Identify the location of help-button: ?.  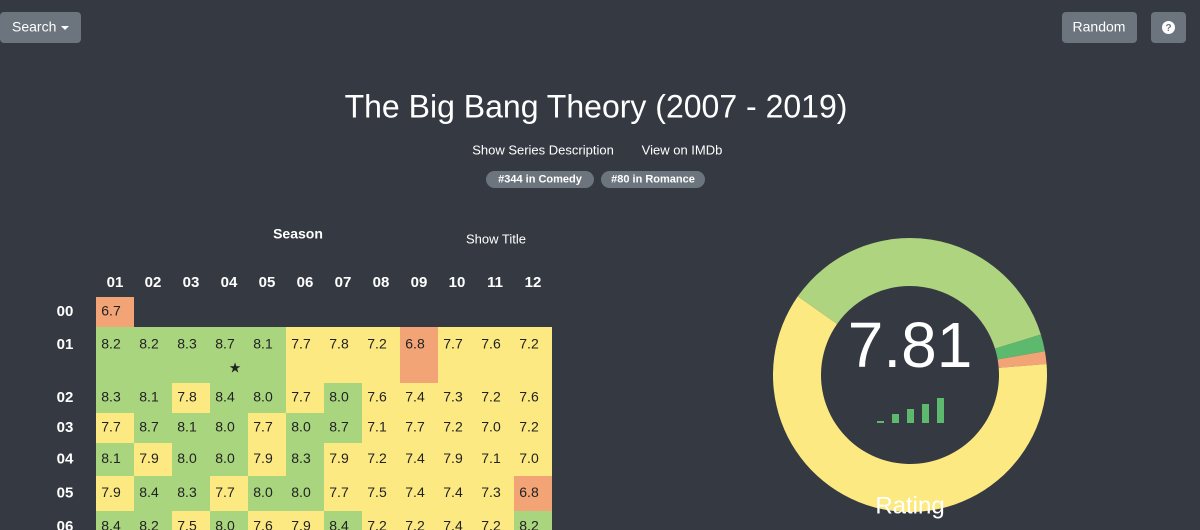
(1168, 27).